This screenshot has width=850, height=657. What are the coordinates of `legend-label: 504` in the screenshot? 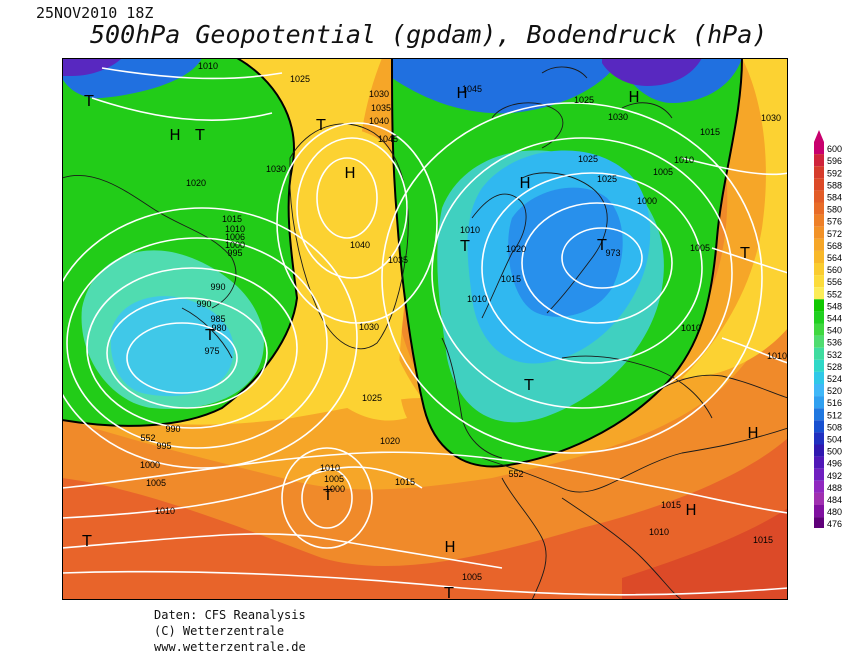 It's located at (834, 440).